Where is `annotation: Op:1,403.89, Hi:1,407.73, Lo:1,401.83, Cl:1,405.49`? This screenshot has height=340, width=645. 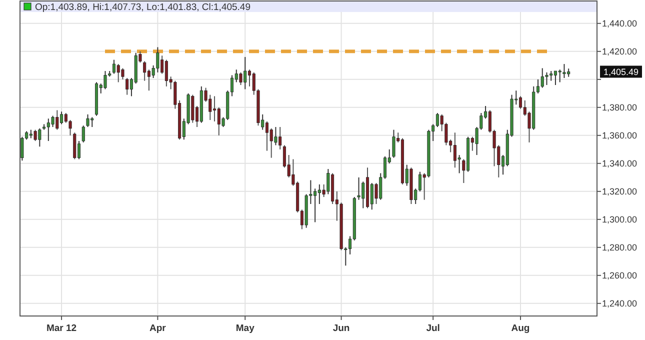
annotation: Op:1,403.89, Hi:1,407.73, Lo:1,401.83, Cl:1,405.49 is located at coordinates (142, 7).